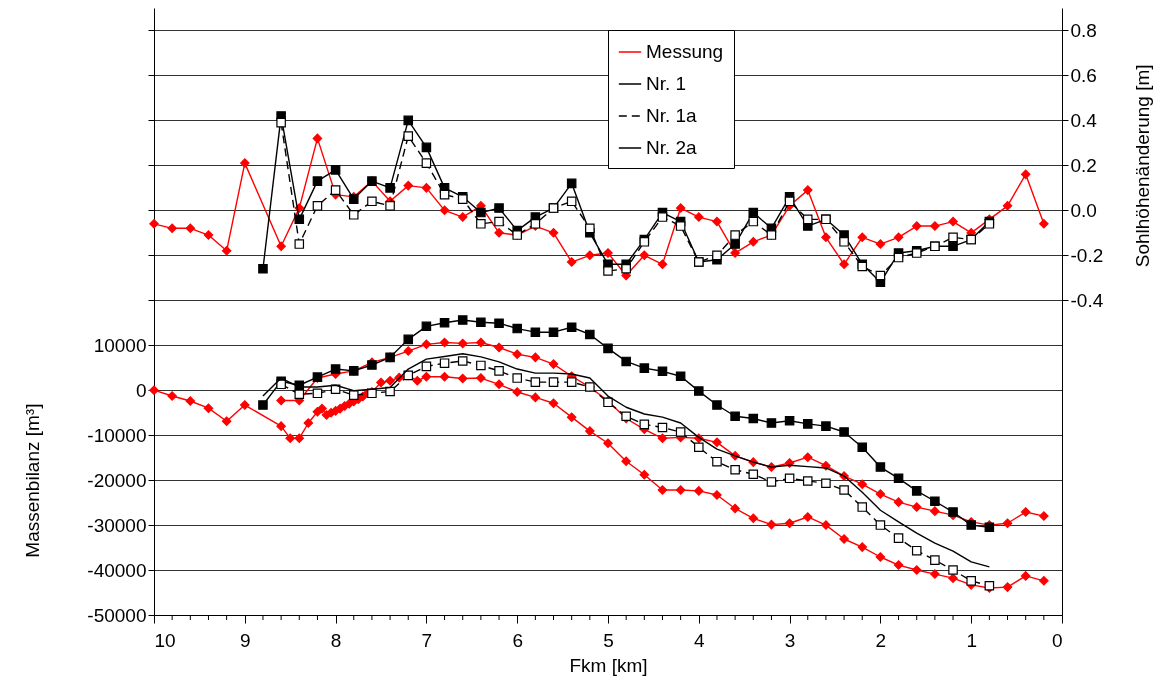 This screenshot has height=699, width=1160. Describe the element at coordinates (672, 115) in the screenshot. I see `legend-label: Nr. 1a` at that location.